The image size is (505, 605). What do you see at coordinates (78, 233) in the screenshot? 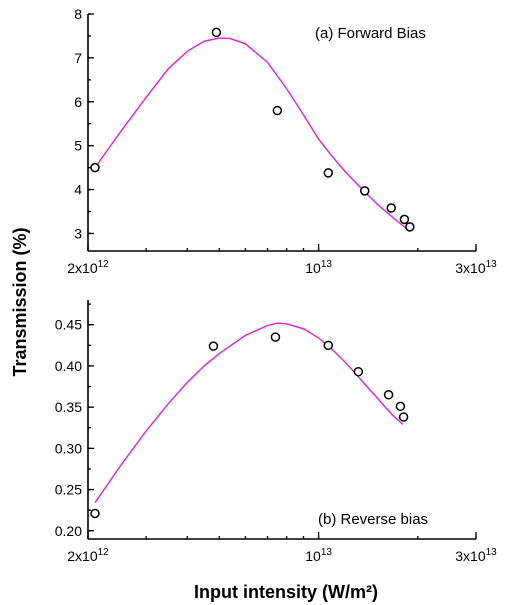
I see `y-tick-label: 3` at bounding box center [78, 233].